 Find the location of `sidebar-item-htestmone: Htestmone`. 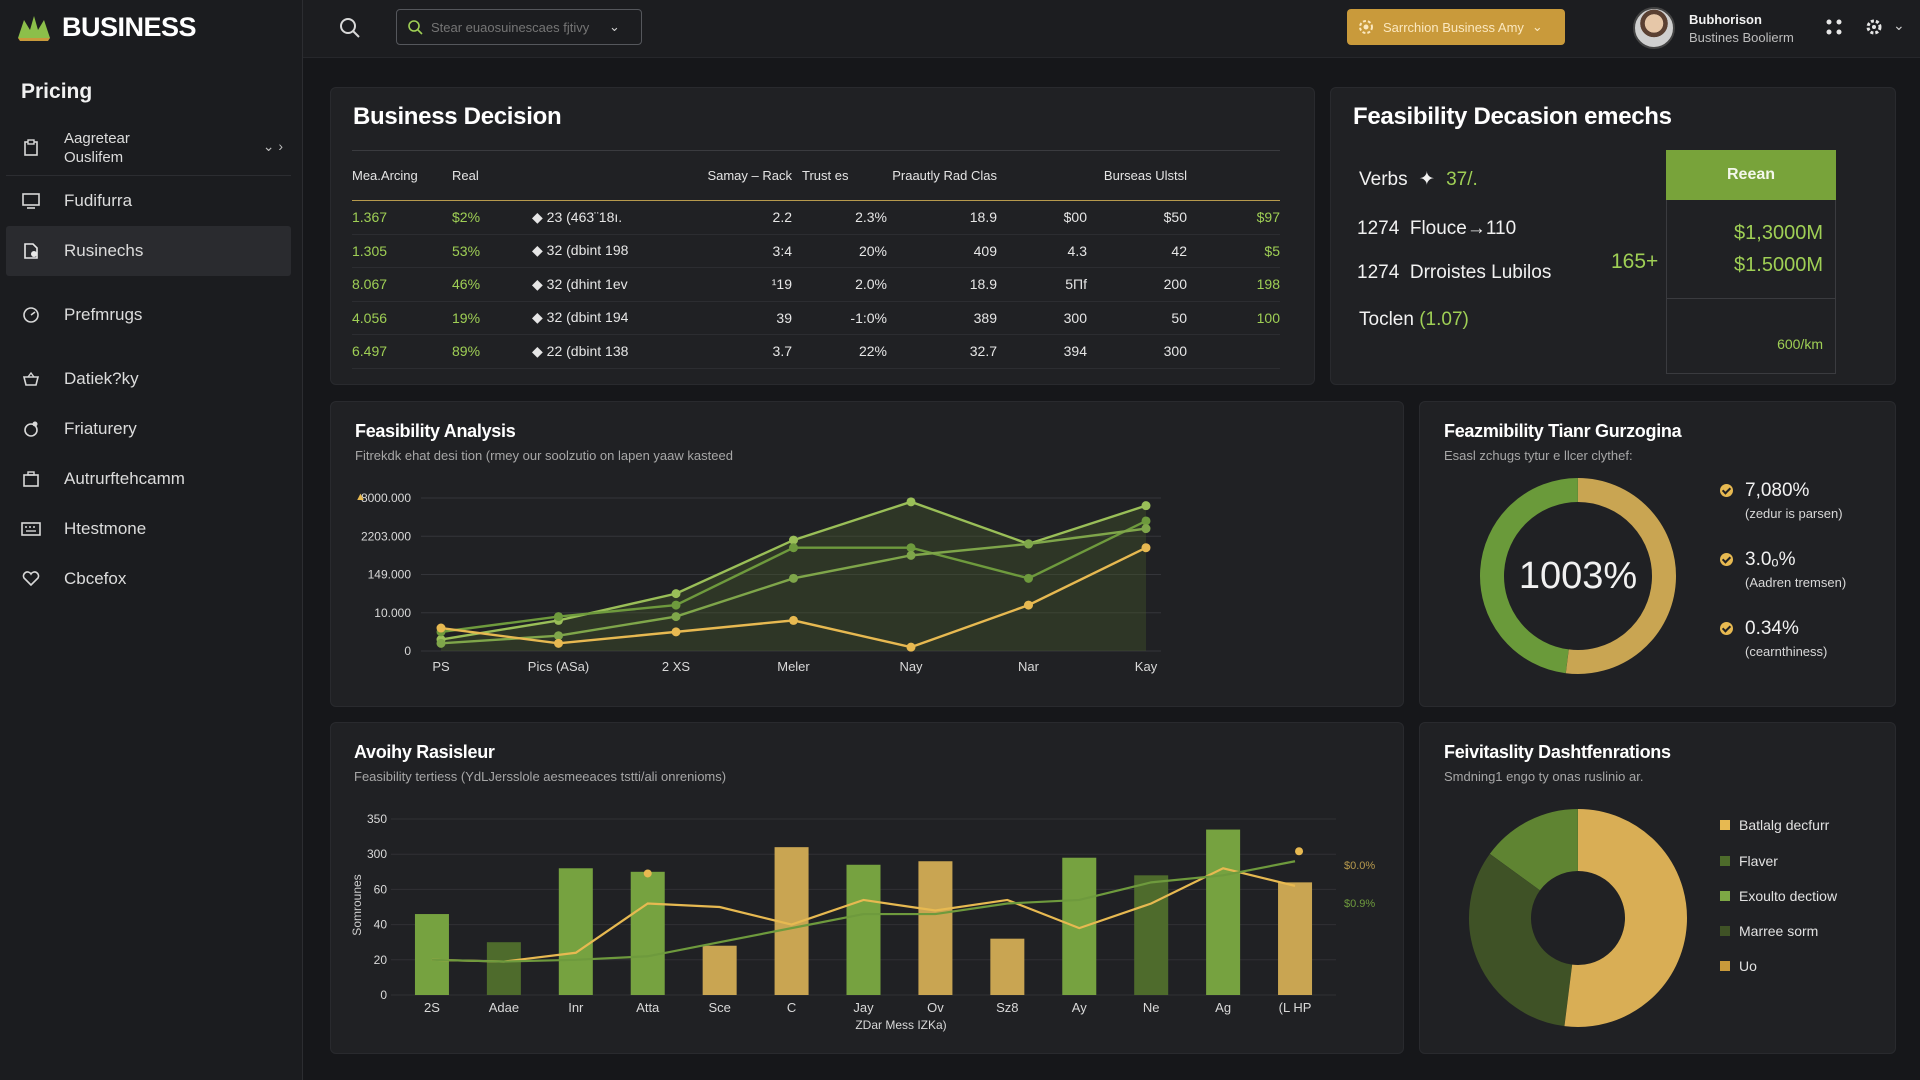

sidebar-item-htestmone: Htestmone is located at coordinates (148, 529).